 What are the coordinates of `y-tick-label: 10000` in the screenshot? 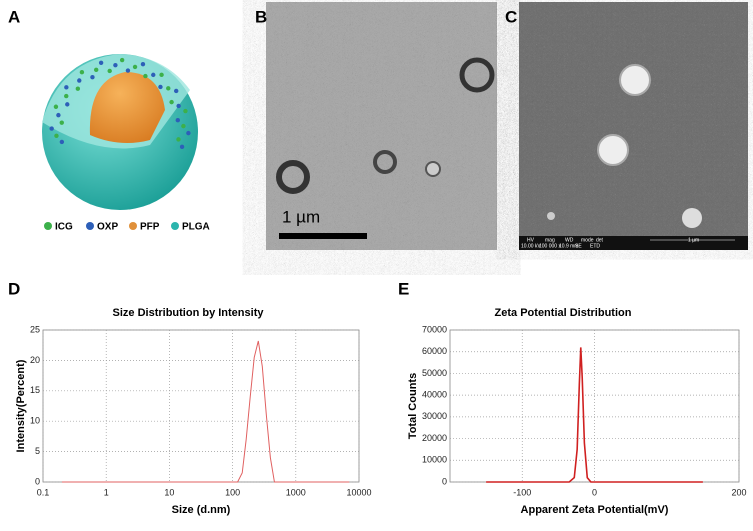 It's located at (434, 460).